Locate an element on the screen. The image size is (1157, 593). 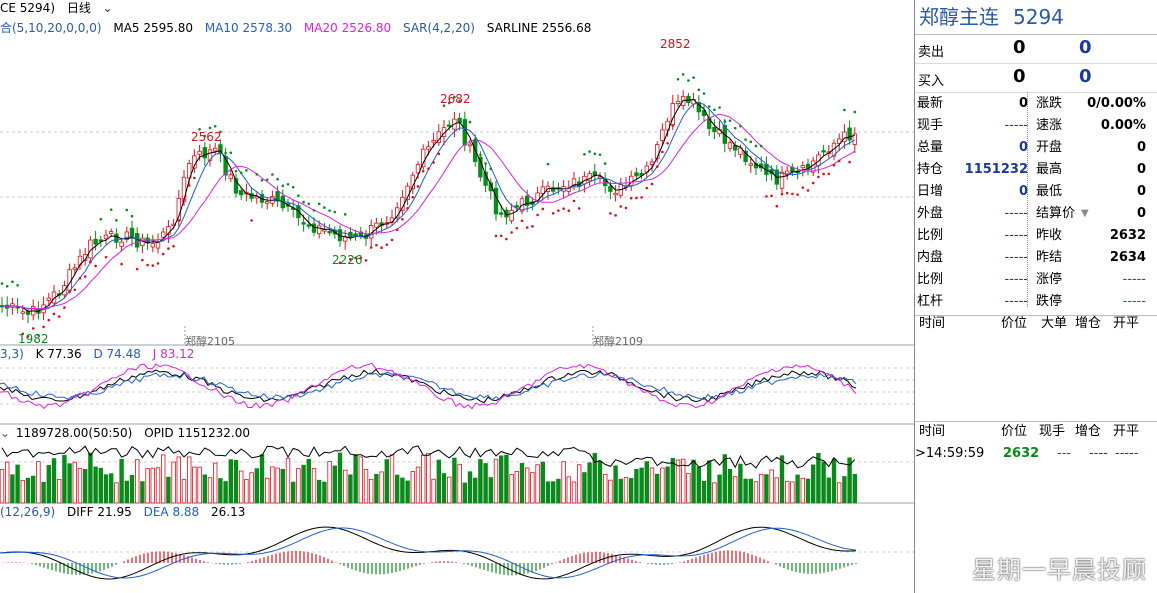
macd-diff-value: DIFF 21.95 is located at coordinates (99, 512).